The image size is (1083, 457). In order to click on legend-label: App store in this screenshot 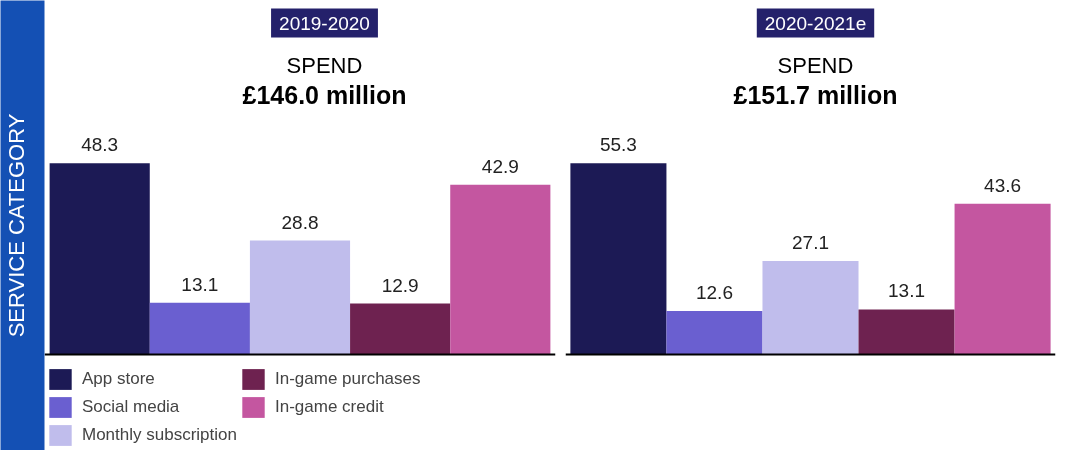, I will do `click(118, 379)`.